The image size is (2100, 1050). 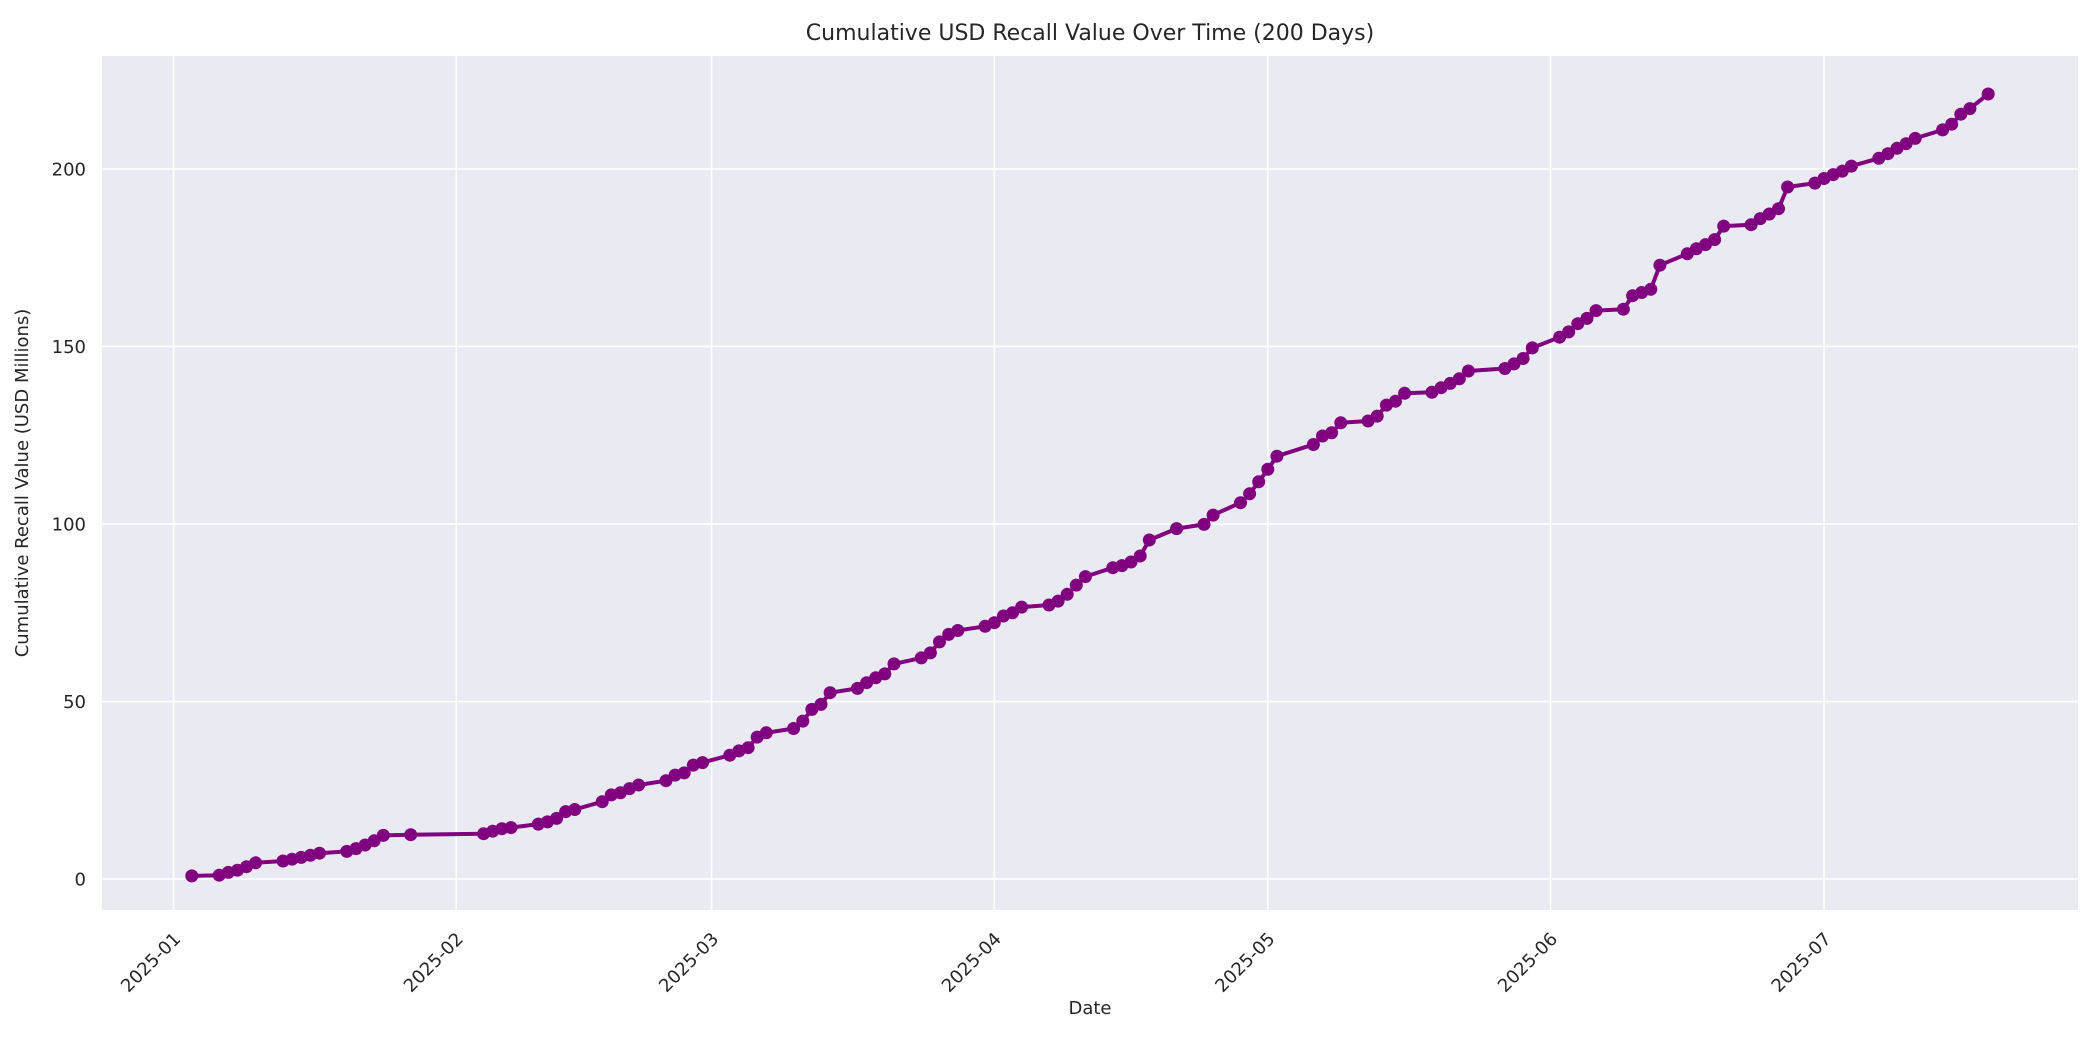 I want to click on x-axis-label: Date, so click(x=1089, y=1008).